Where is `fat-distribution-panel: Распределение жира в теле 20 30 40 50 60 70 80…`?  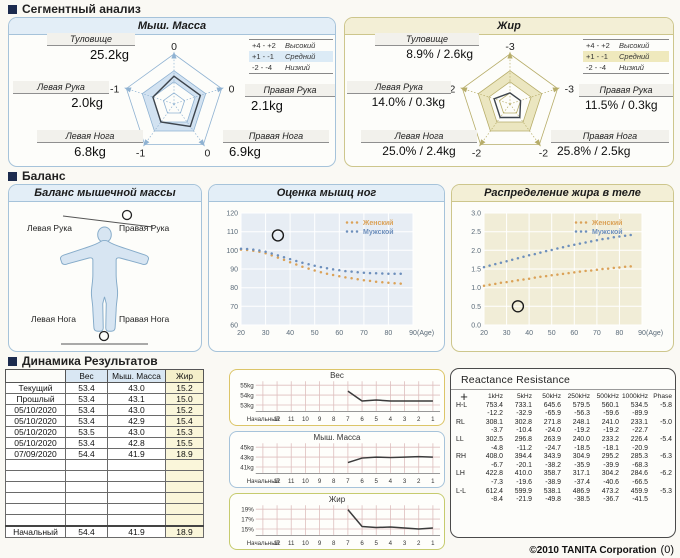
fat-distribution-panel: Распределение жира в теле 20 30 40 50 60 70 80… is located at coordinates (562, 268).